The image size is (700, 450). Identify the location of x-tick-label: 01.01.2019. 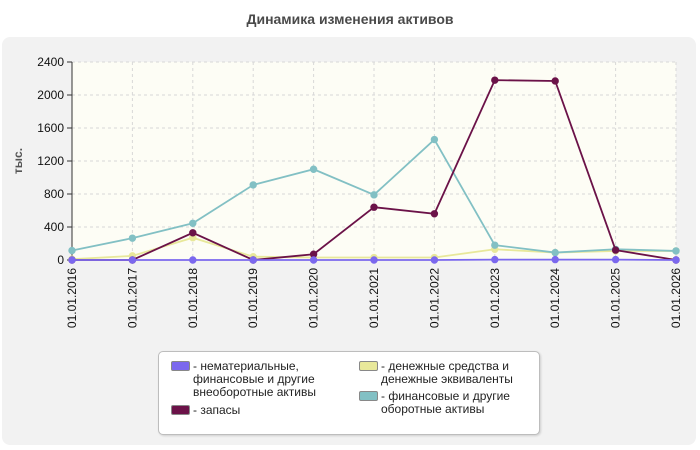
(253, 298).